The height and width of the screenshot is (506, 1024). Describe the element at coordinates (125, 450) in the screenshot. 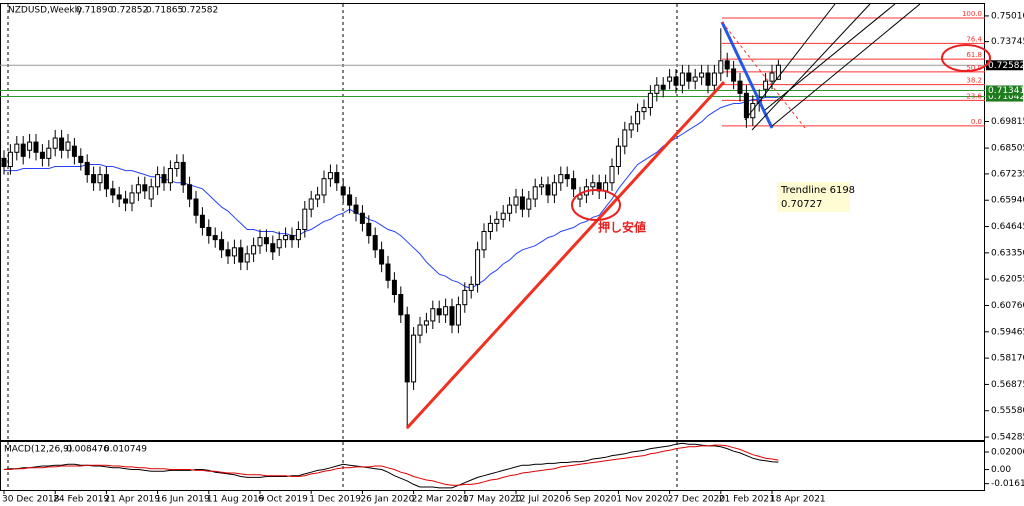

I see `signal-value: 0.010749` at that location.